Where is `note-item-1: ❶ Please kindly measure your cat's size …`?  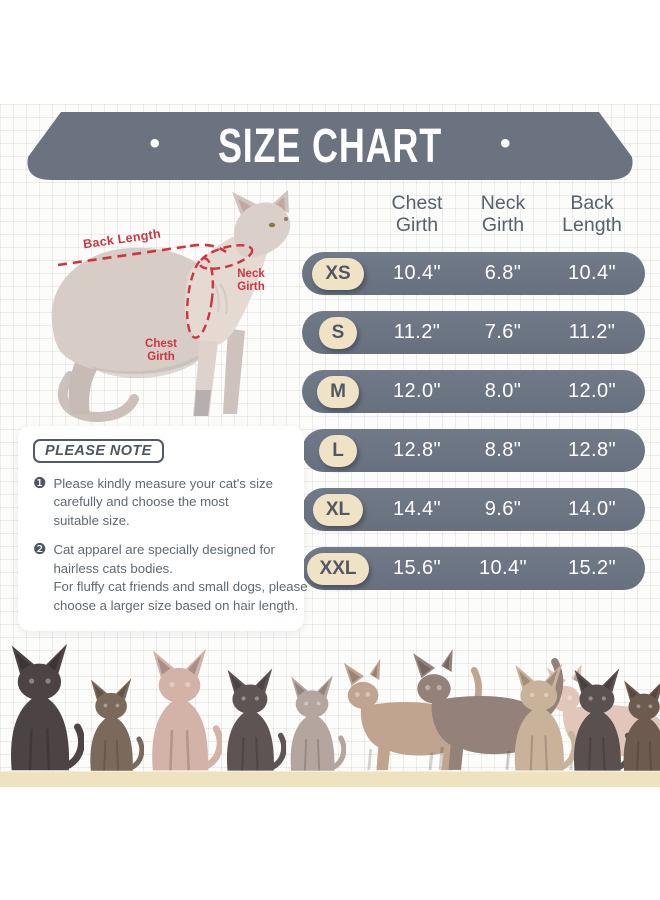 note-item-1: ❶ Please kindly measure your cat's size … is located at coordinates (161, 502).